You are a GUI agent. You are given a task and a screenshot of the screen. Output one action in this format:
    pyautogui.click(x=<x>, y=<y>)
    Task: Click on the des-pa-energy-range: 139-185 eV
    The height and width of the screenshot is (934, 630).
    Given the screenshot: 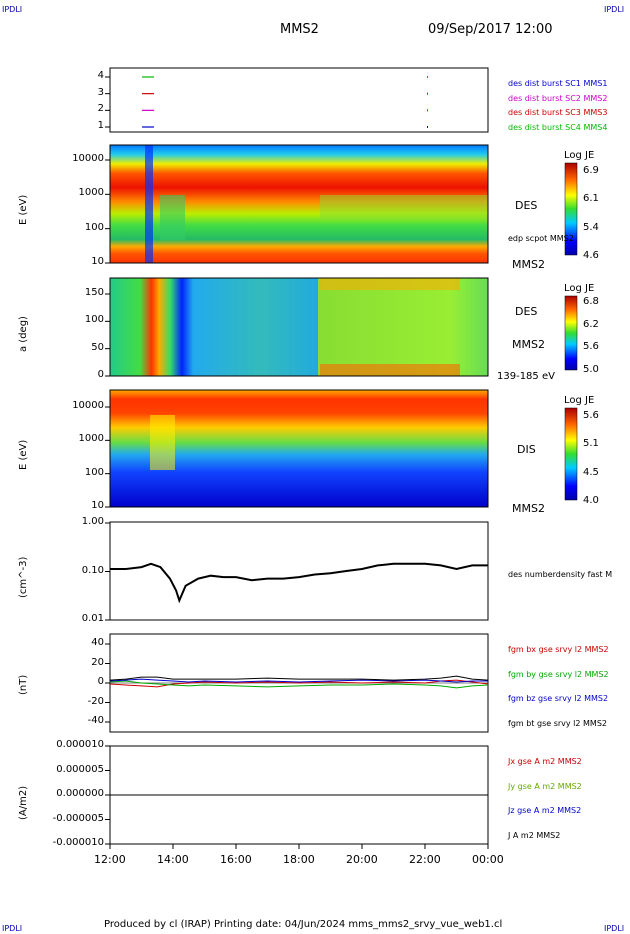 What is the action you would take?
    pyautogui.click(x=526, y=376)
    